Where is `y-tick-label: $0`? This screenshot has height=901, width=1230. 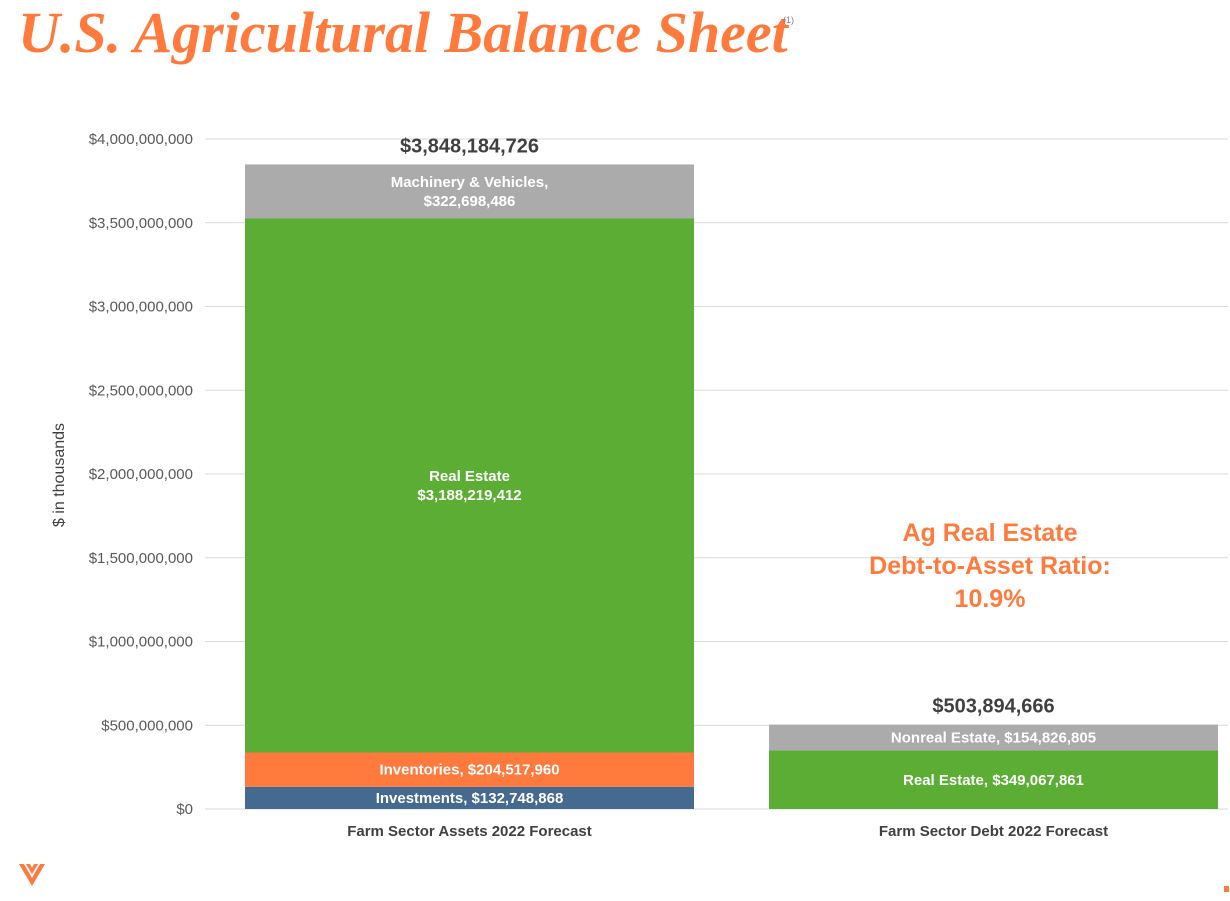 y-tick-label: $0 is located at coordinates (184, 809).